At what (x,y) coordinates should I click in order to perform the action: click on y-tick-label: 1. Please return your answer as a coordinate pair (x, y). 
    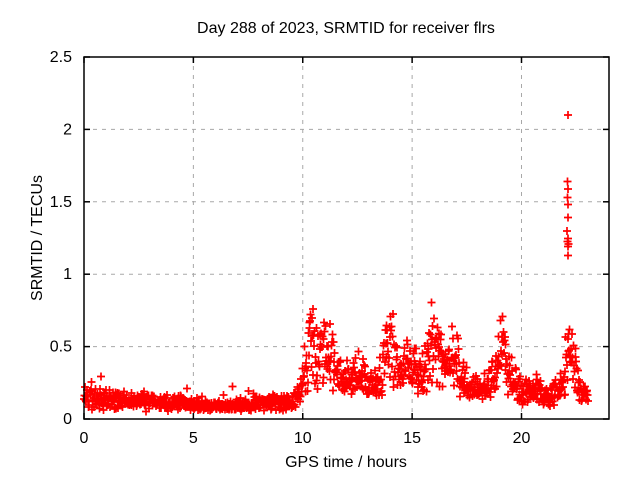
    Looking at the image, I should click on (67, 274).